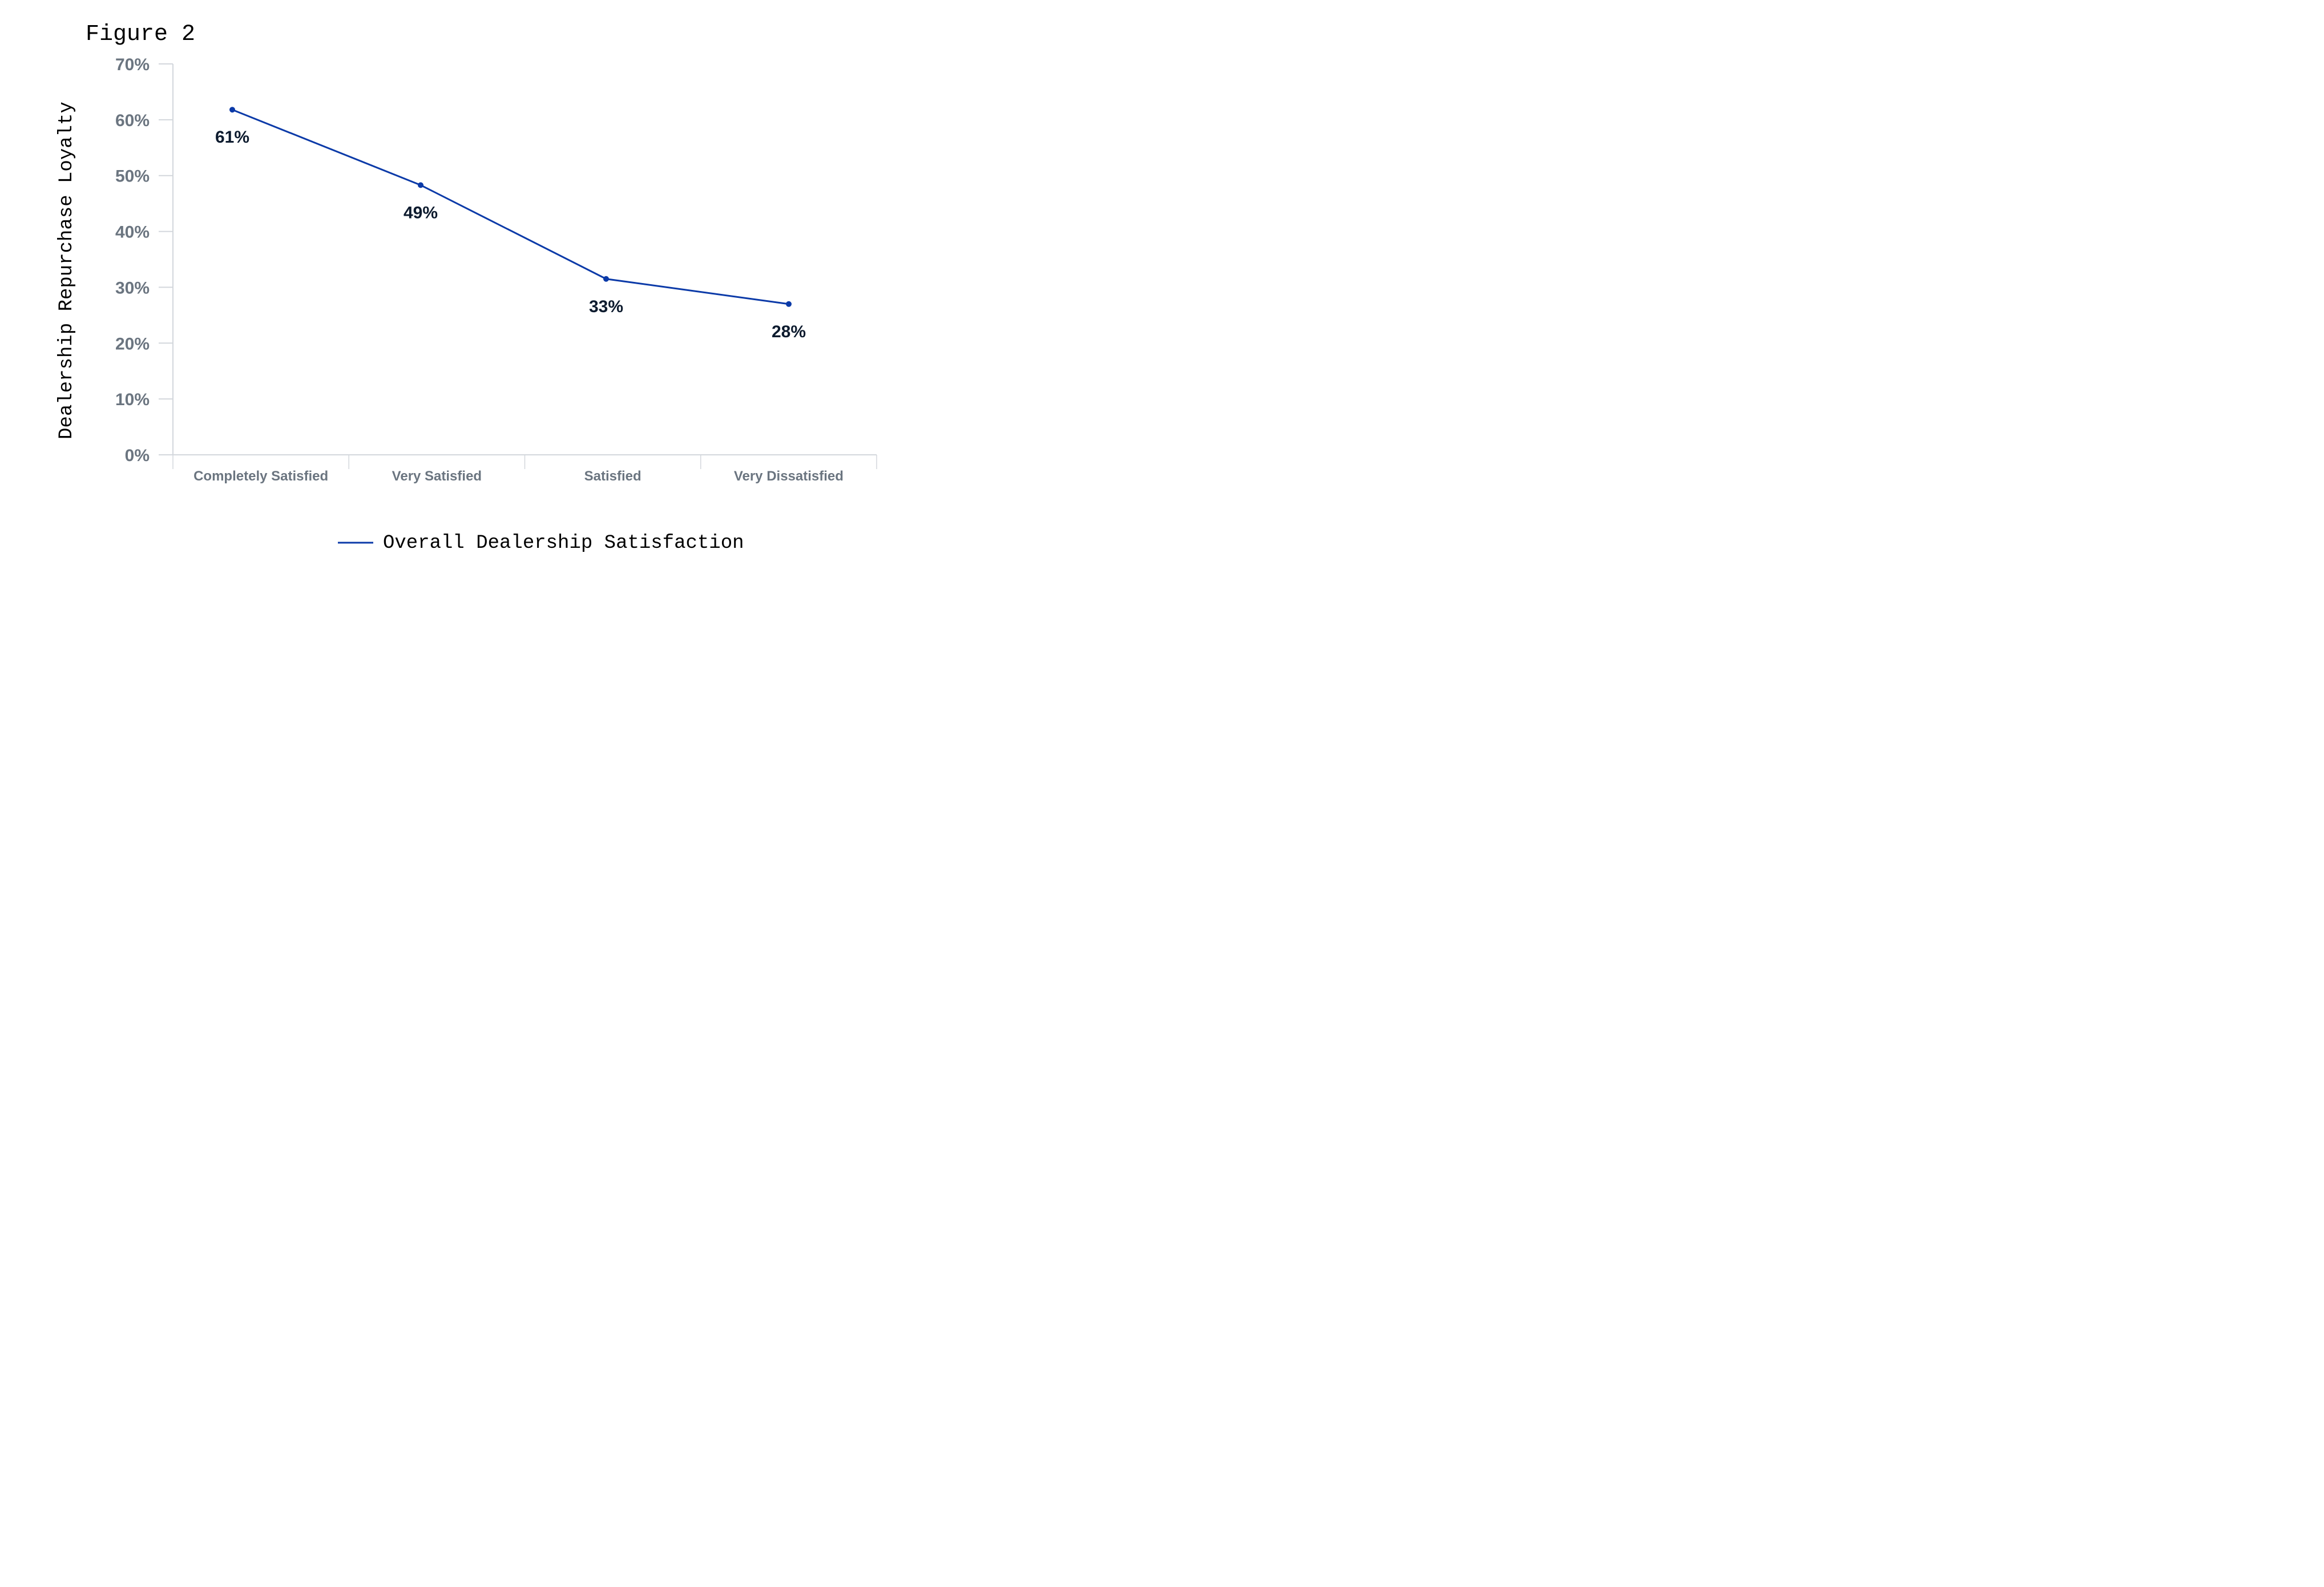 The width and height of the screenshot is (2324, 1587). What do you see at coordinates (421, 213) in the screenshot?
I see `data-label: 49%` at bounding box center [421, 213].